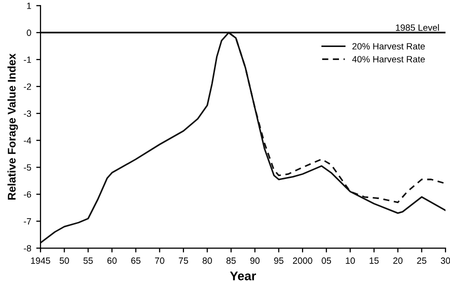 The image size is (450, 282). I want to click on x-tick-label: 70, so click(159, 260).